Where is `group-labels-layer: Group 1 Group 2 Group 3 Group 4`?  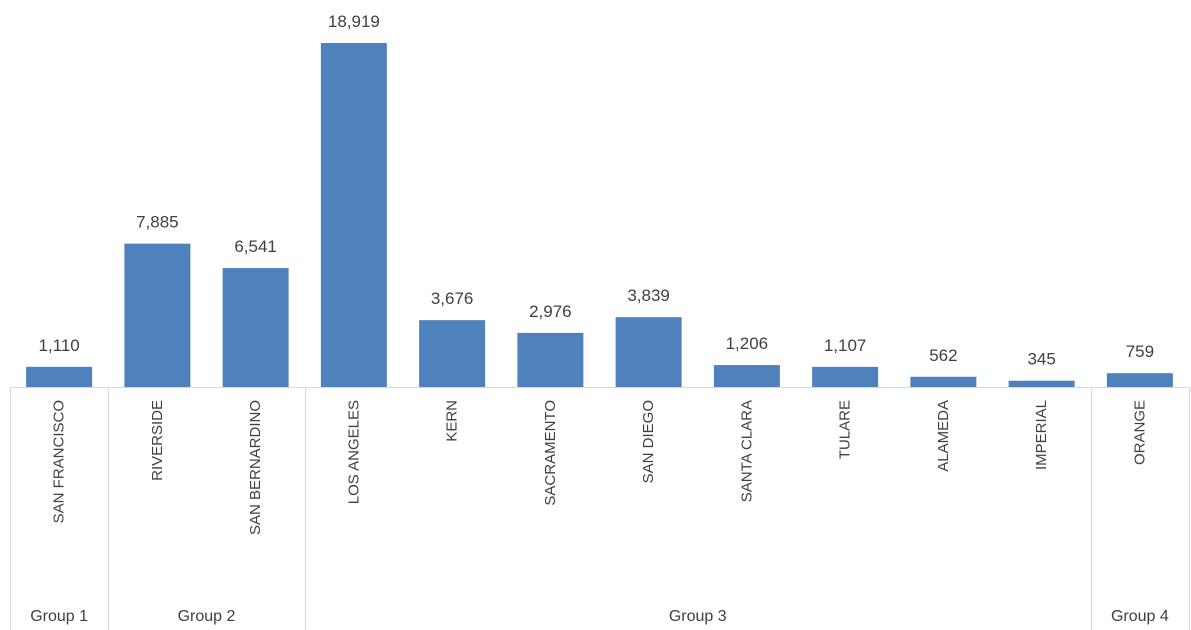 group-labels-layer: Group 1 Group 2 Group 3 Group 4 is located at coordinates (599, 616).